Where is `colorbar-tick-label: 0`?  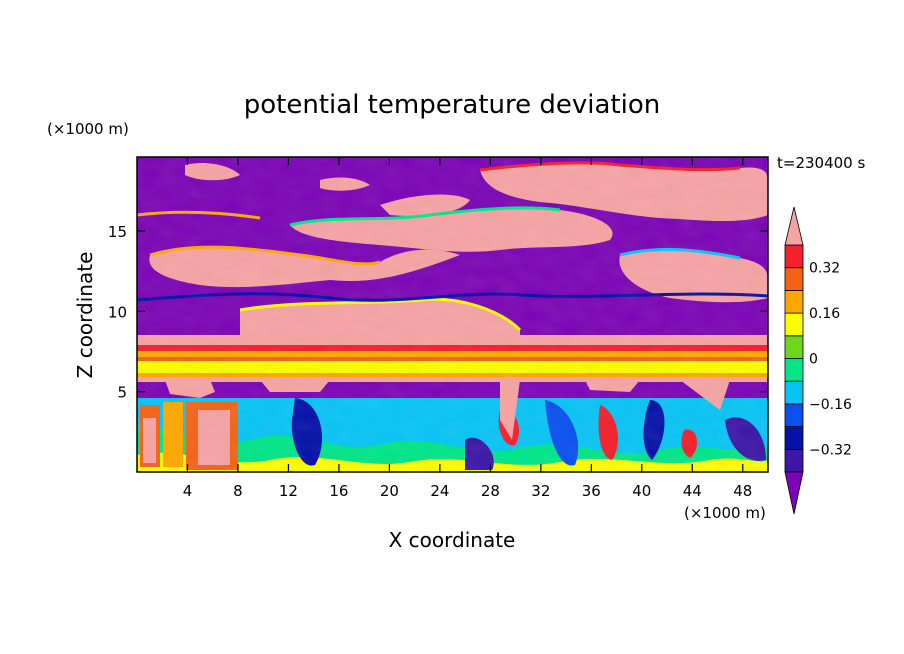
colorbar-tick-label: 0 is located at coordinates (813, 360).